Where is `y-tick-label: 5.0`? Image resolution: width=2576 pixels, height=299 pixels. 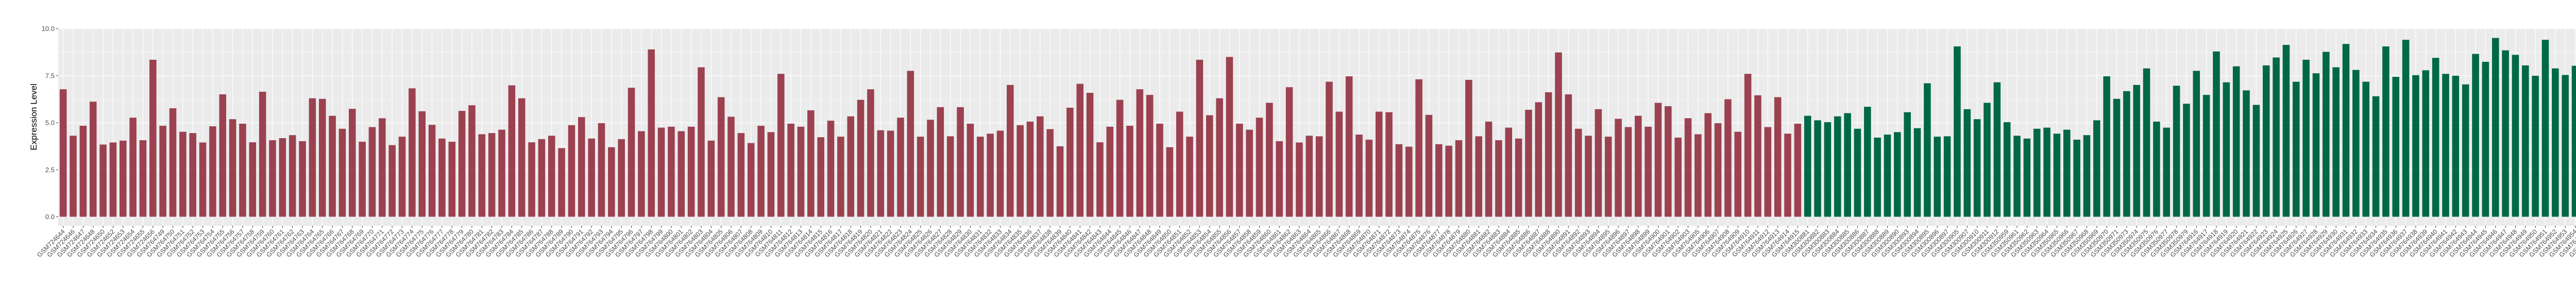 y-tick-label: 5.0 is located at coordinates (50, 123).